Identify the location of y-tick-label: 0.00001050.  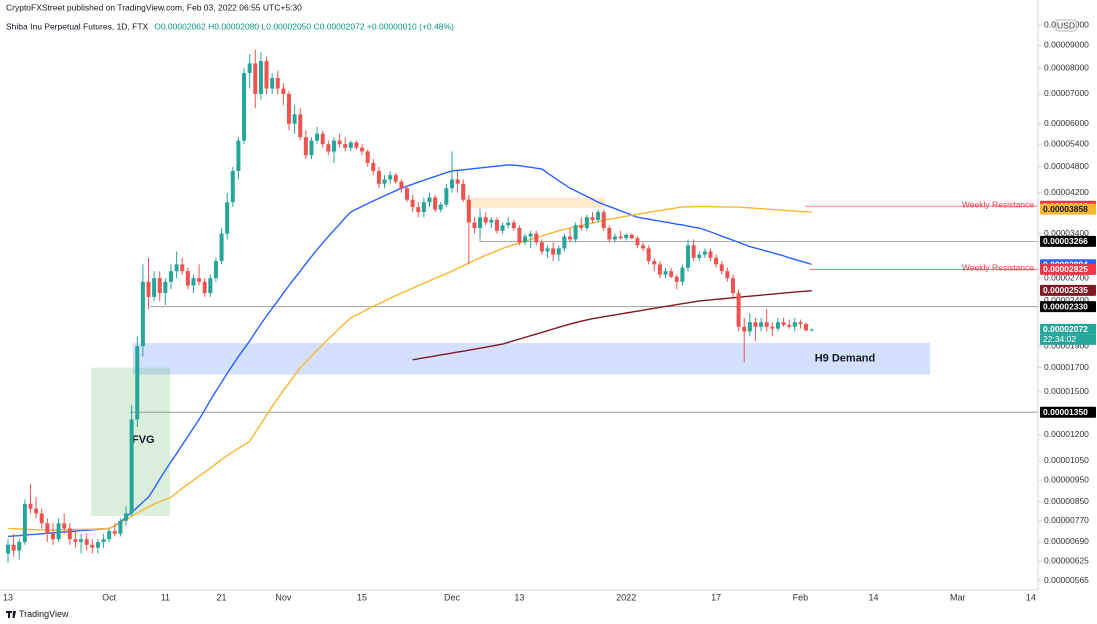
(1066, 460).